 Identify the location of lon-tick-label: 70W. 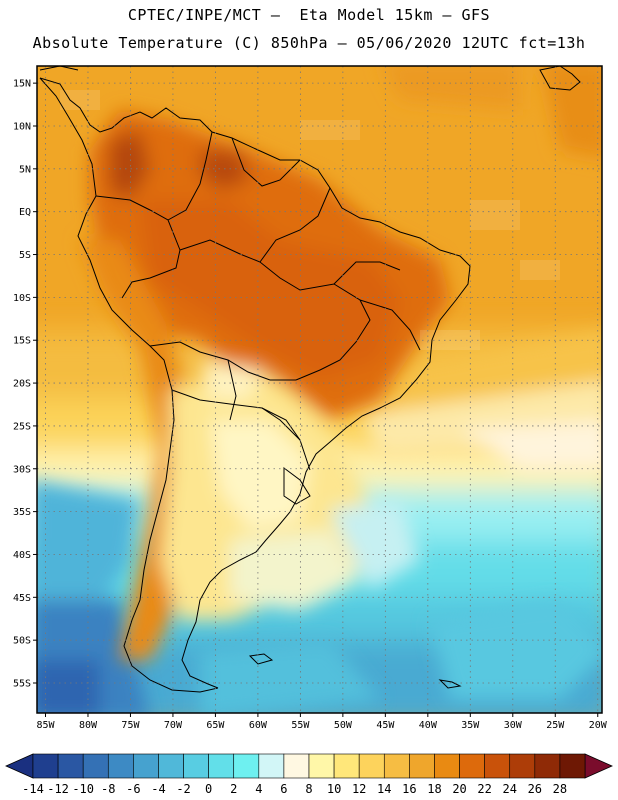
(173, 725).